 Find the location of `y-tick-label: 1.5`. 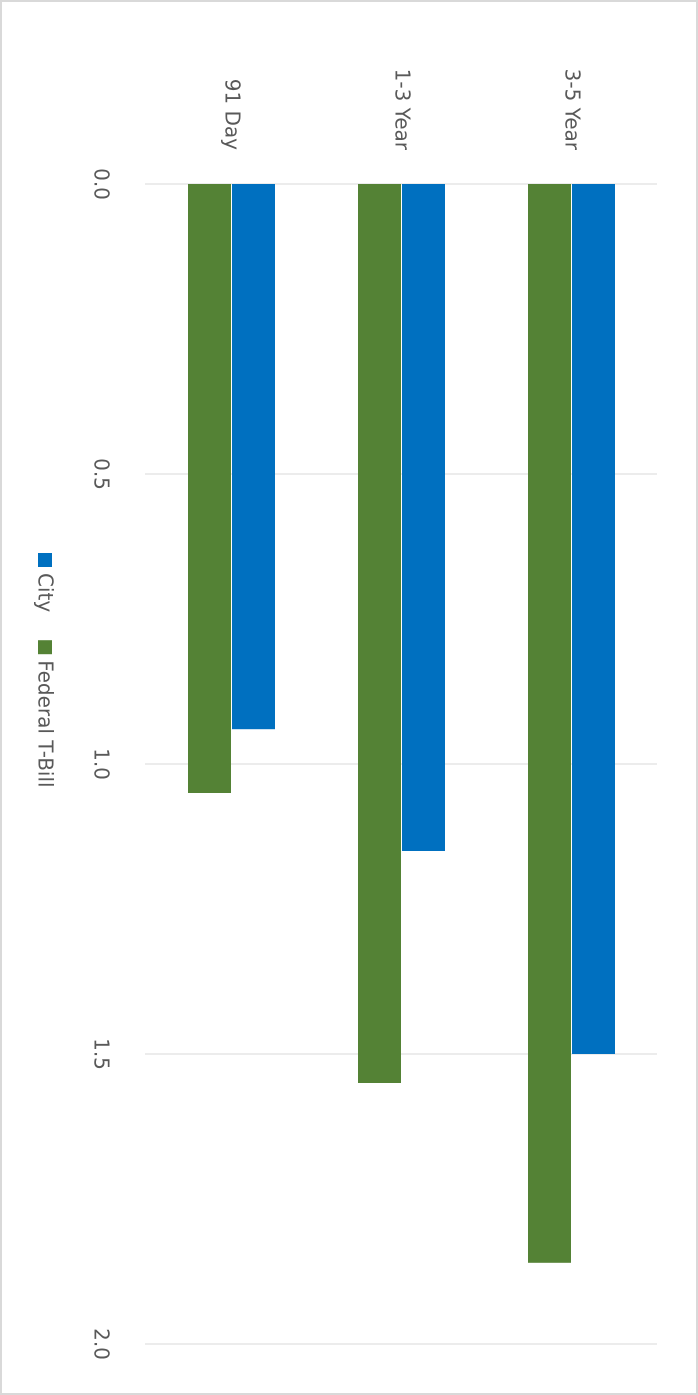

y-tick-label: 1.5 is located at coordinates (102, 1054).